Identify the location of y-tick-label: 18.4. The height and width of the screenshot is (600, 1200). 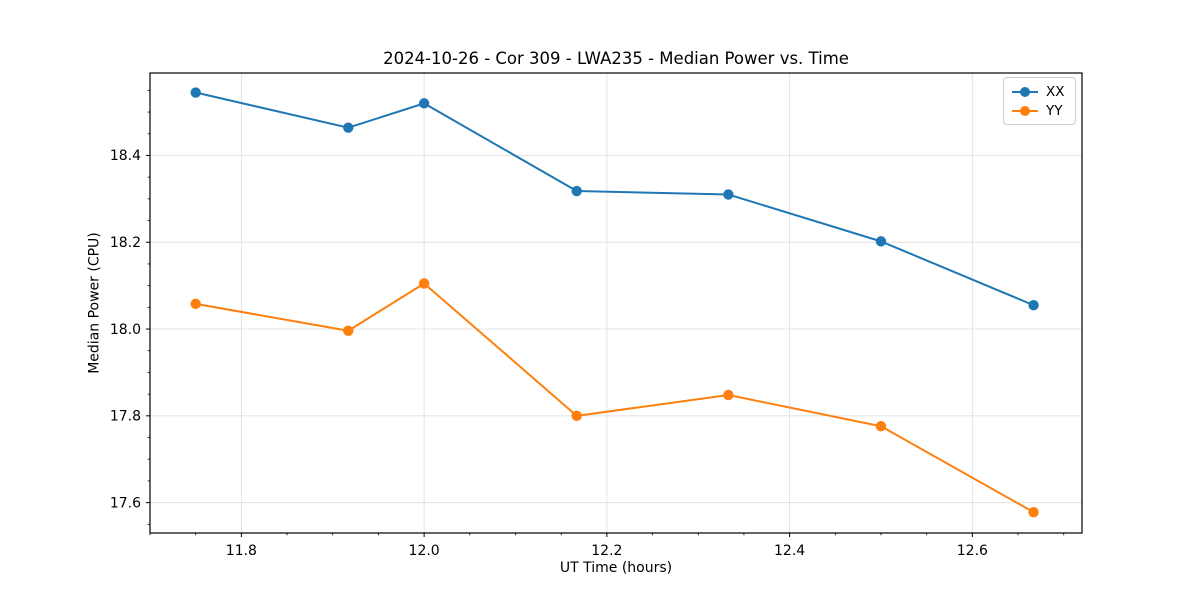
(125, 156).